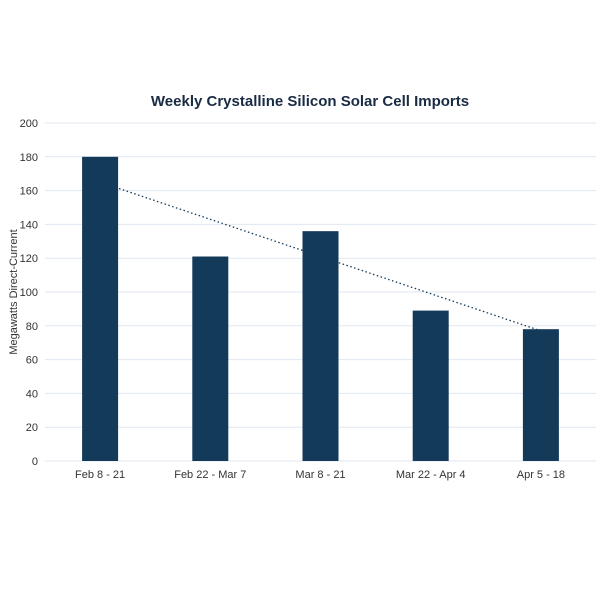 The width and height of the screenshot is (600, 600). I want to click on y-axis-label: Megawatts Direct-Current, so click(14, 291).